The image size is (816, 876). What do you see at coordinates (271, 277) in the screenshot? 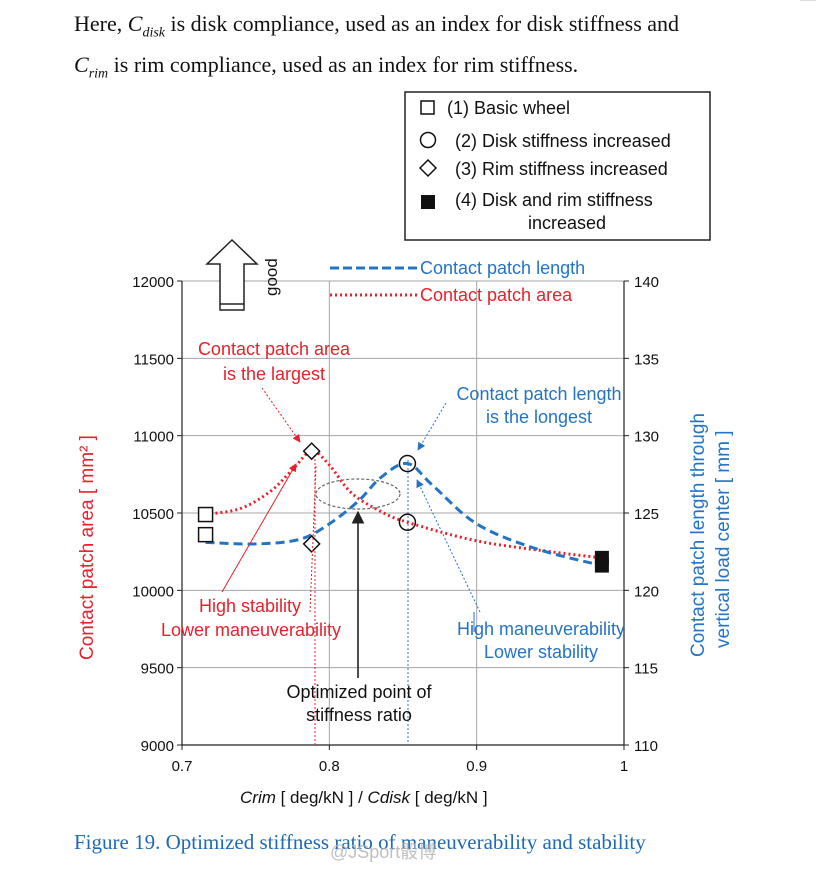
I see `good-label: good` at bounding box center [271, 277].